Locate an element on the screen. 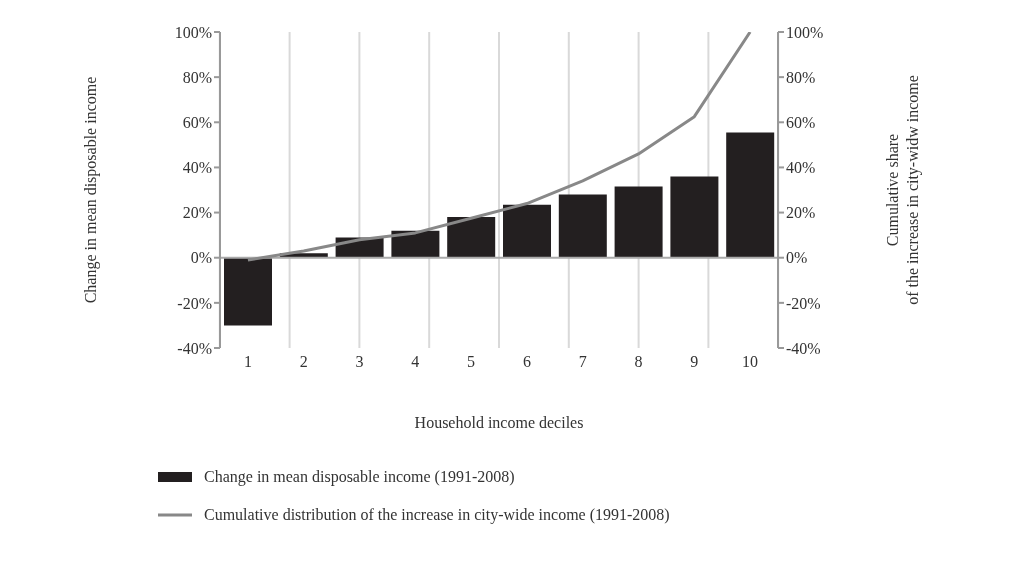  legend-label: Change in mean disposable income (1991-2008) is located at coordinates (359, 477).